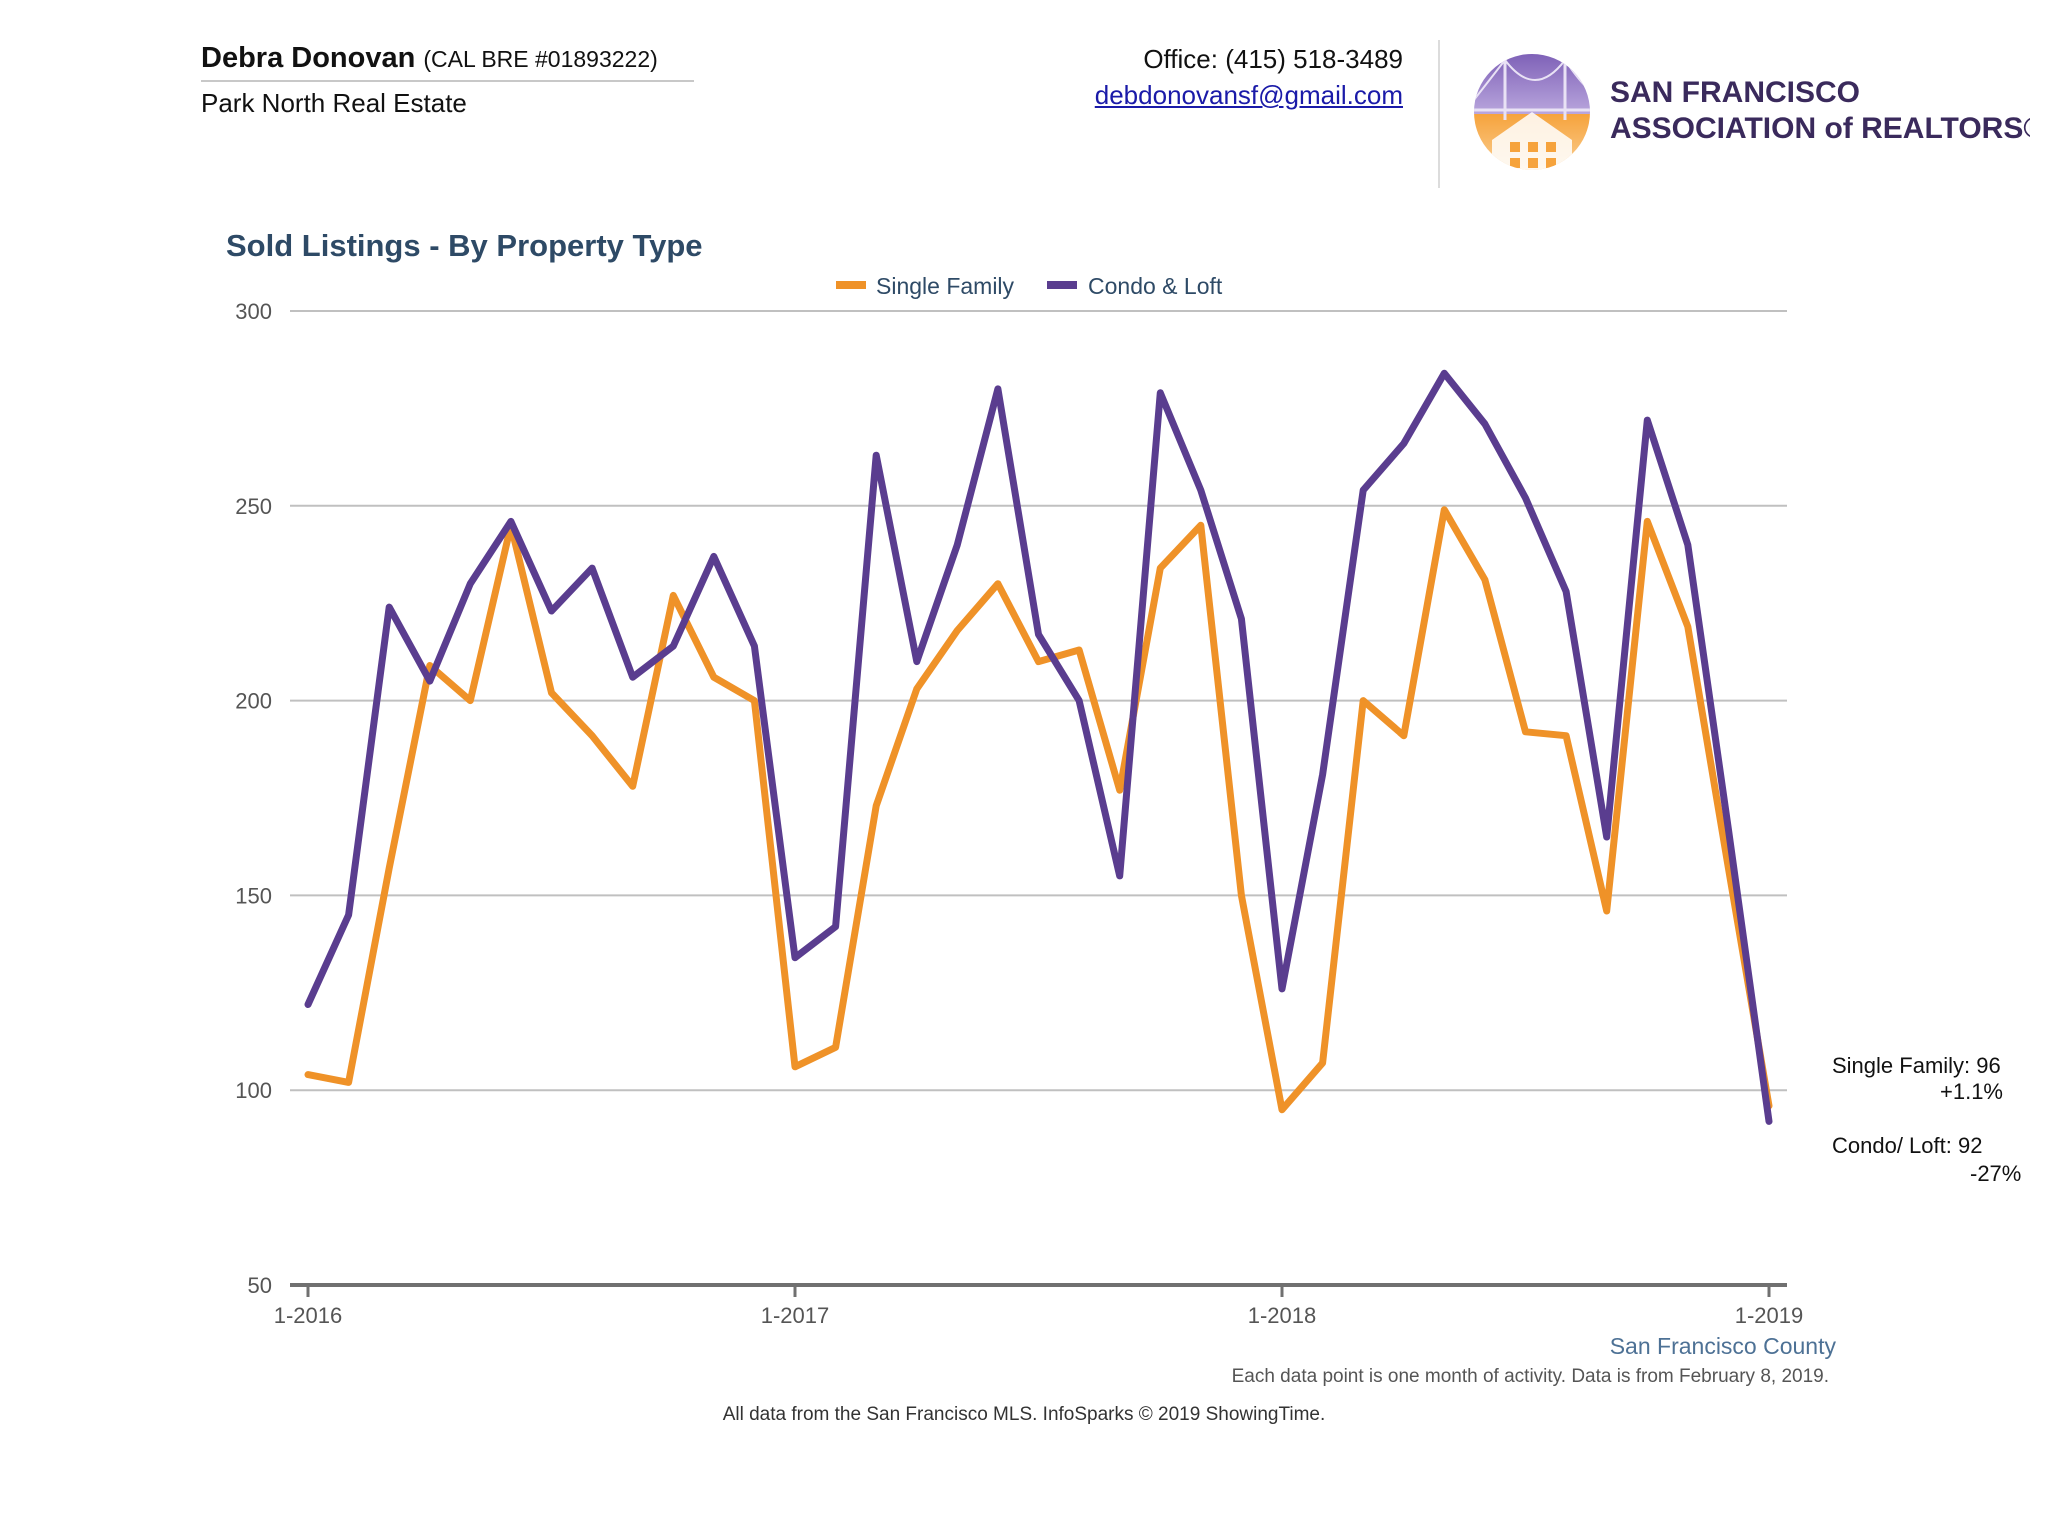 This screenshot has height=1536, width=2048. I want to click on office-phone: Office: (415) 518-3489, so click(1273, 59).